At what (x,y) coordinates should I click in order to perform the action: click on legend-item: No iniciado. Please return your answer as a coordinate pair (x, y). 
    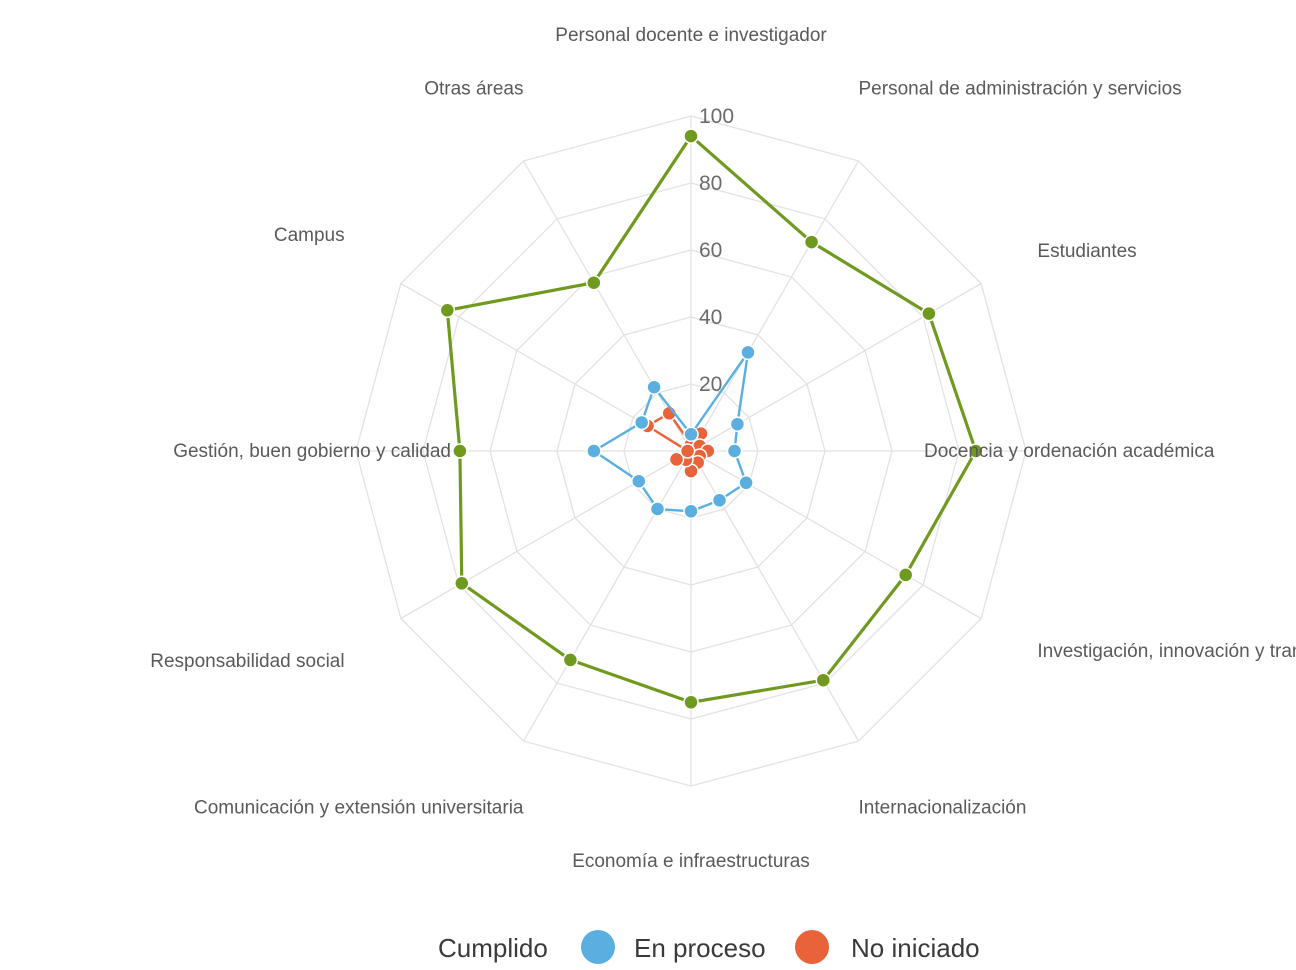
    Looking at the image, I should click on (887, 947).